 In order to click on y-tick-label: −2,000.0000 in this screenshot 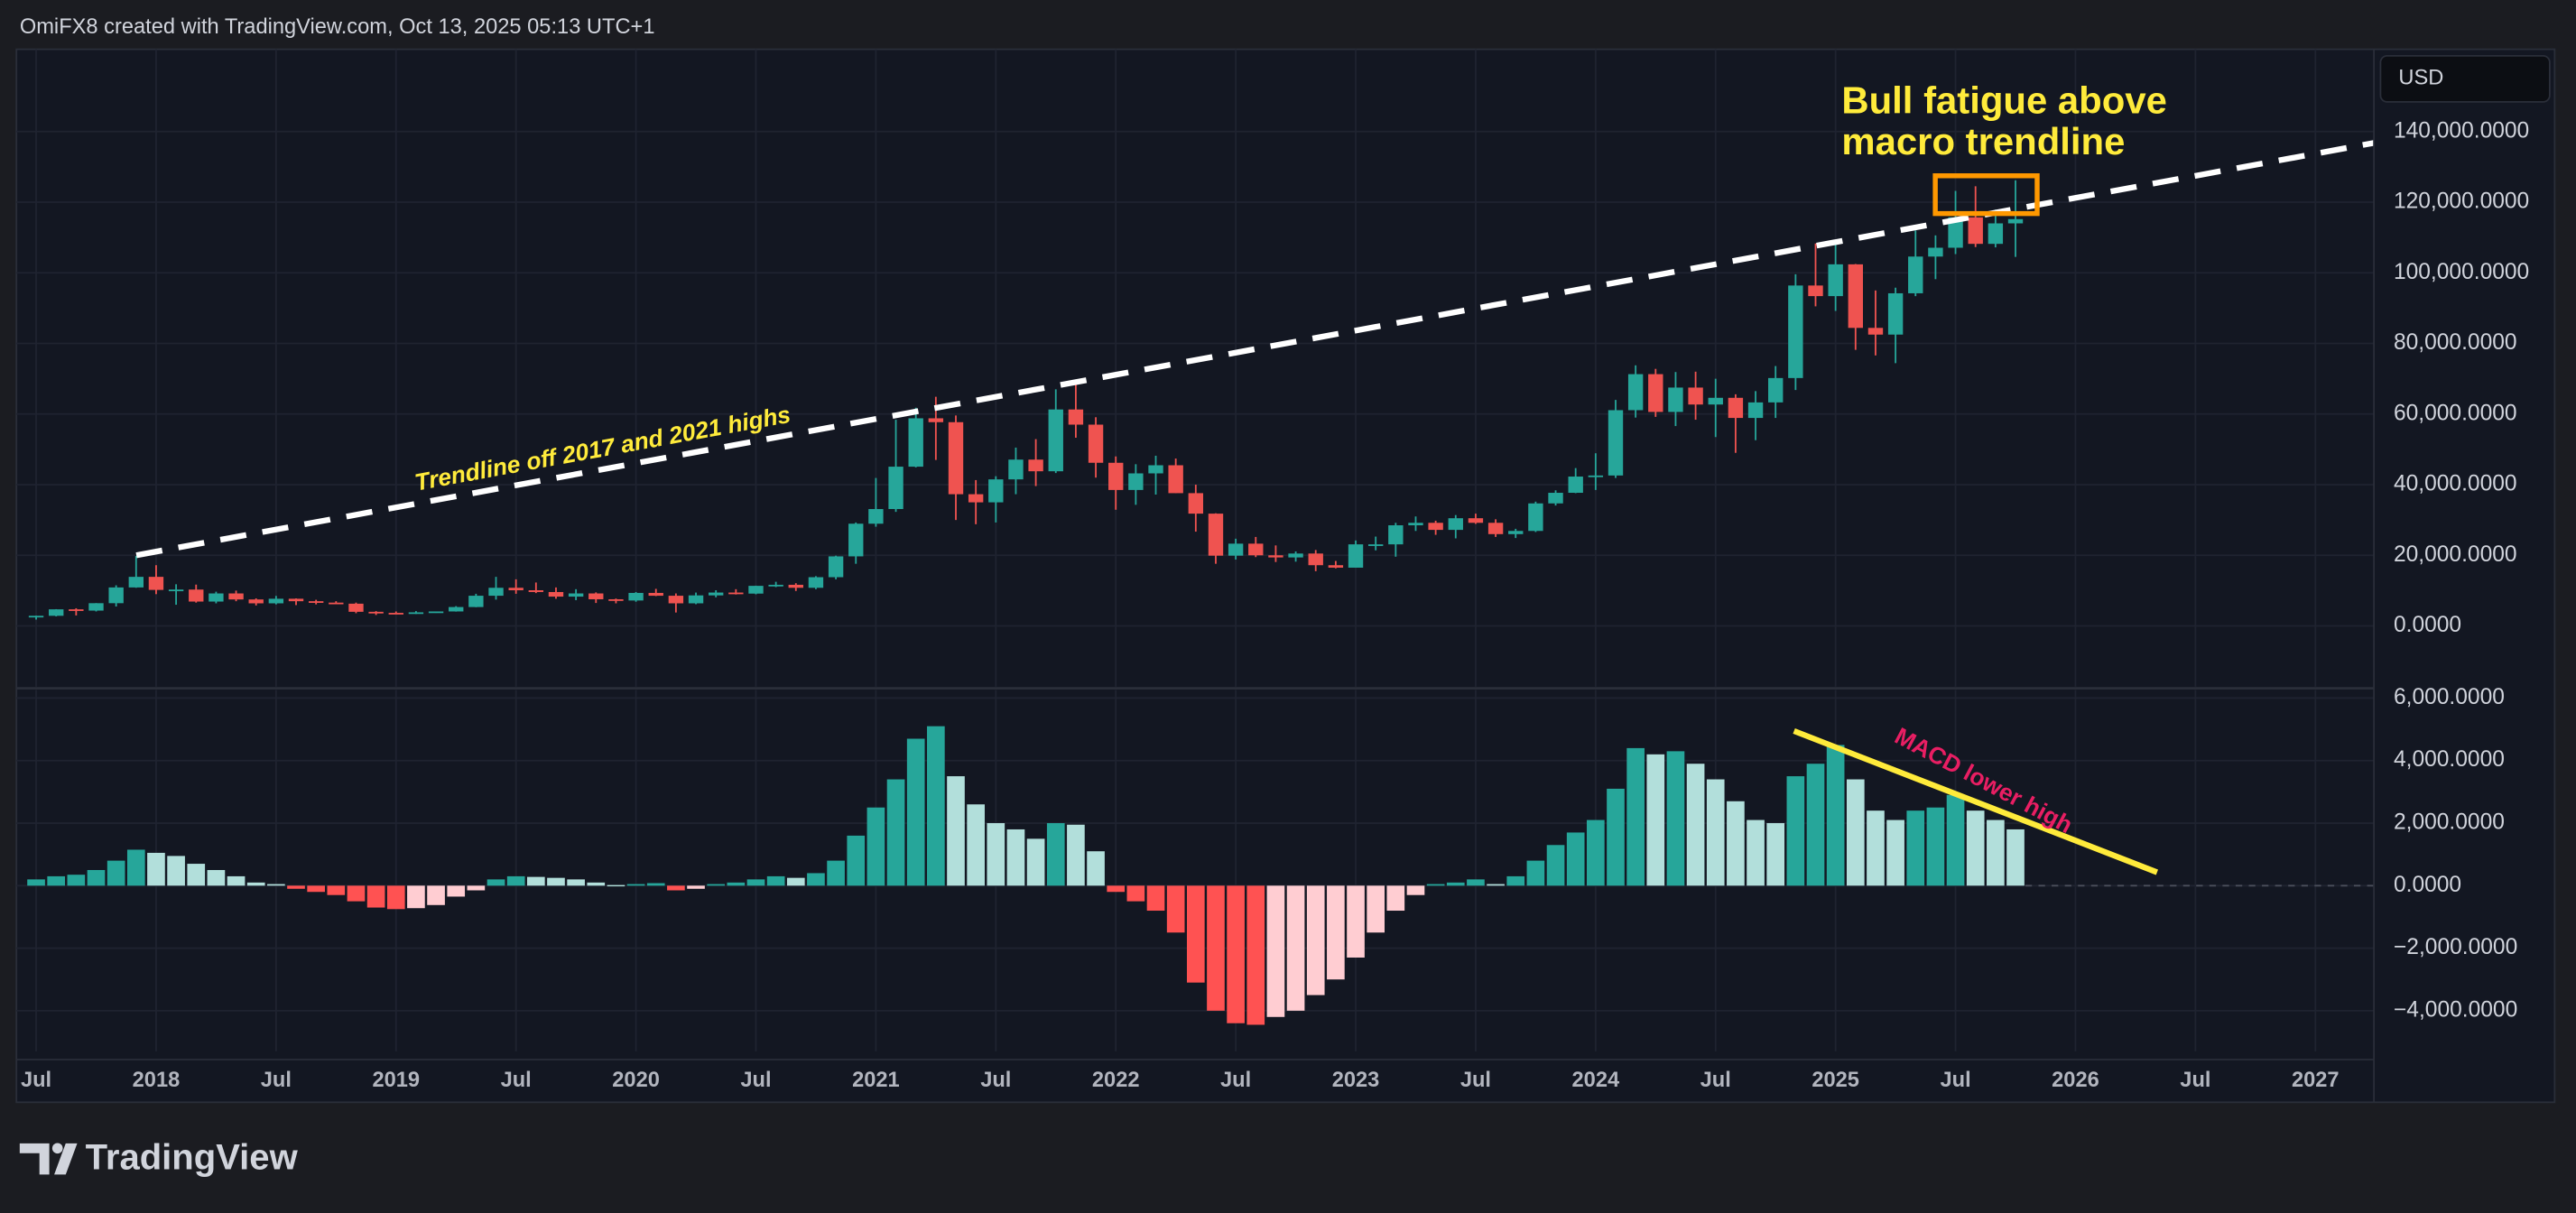, I will do `click(2455, 947)`.